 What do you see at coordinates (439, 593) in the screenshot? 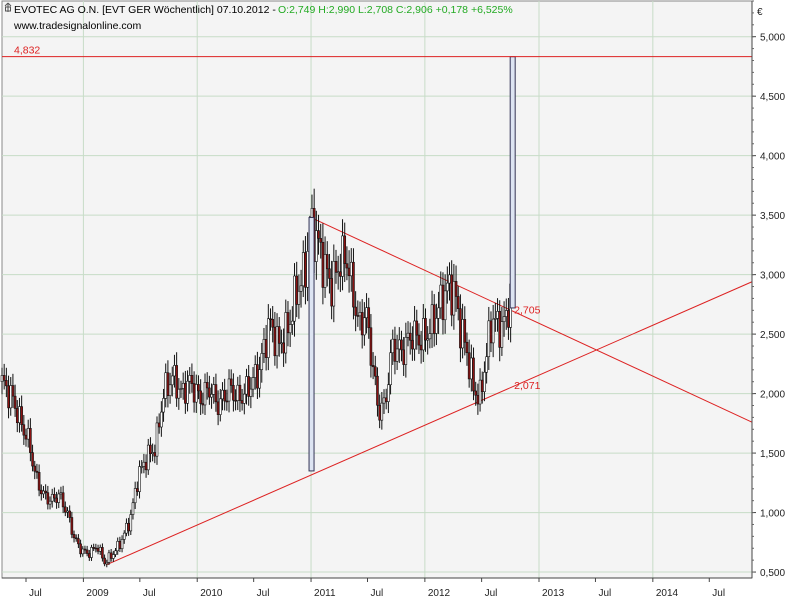
I see `x-tick-label: 2012` at bounding box center [439, 593].